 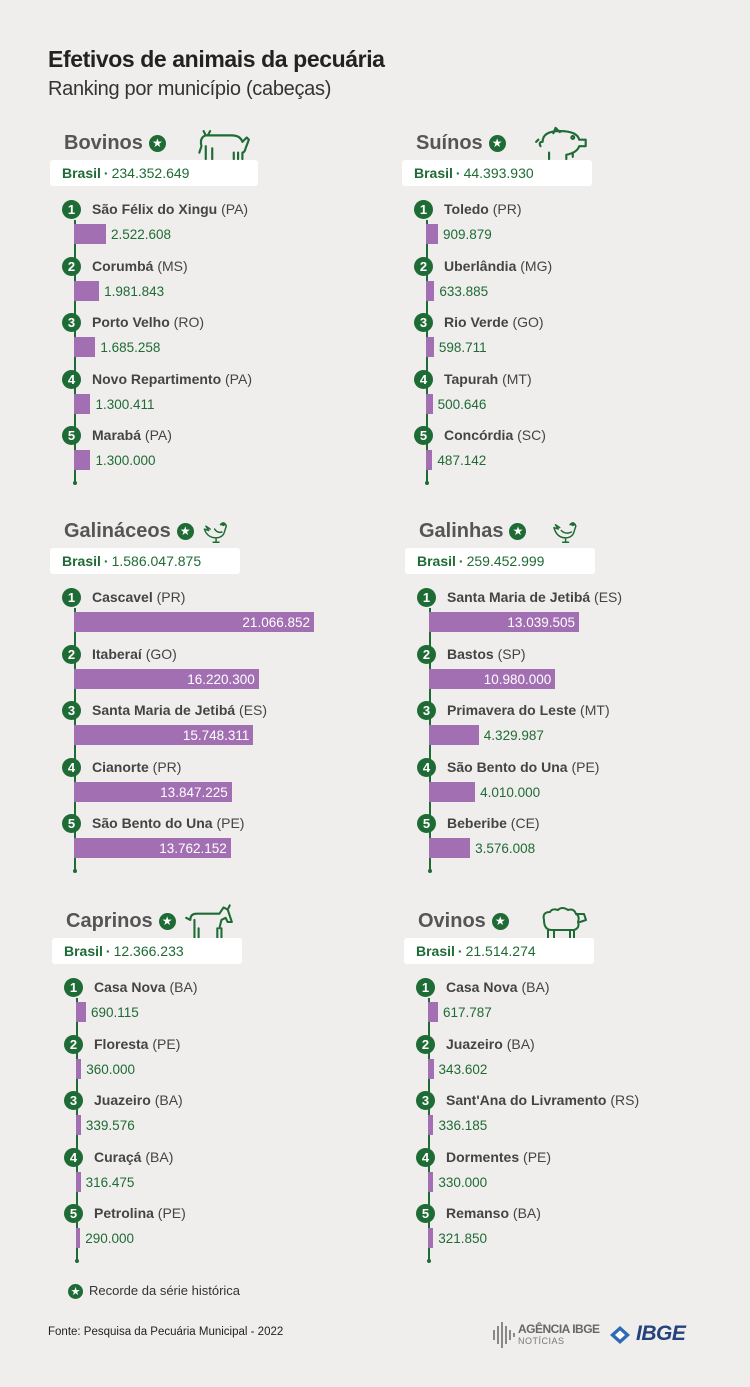 What do you see at coordinates (229, 1006) in the screenshot?
I see `ranking-row: 1 Casa Nova (BA) 690.115` at bounding box center [229, 1006].